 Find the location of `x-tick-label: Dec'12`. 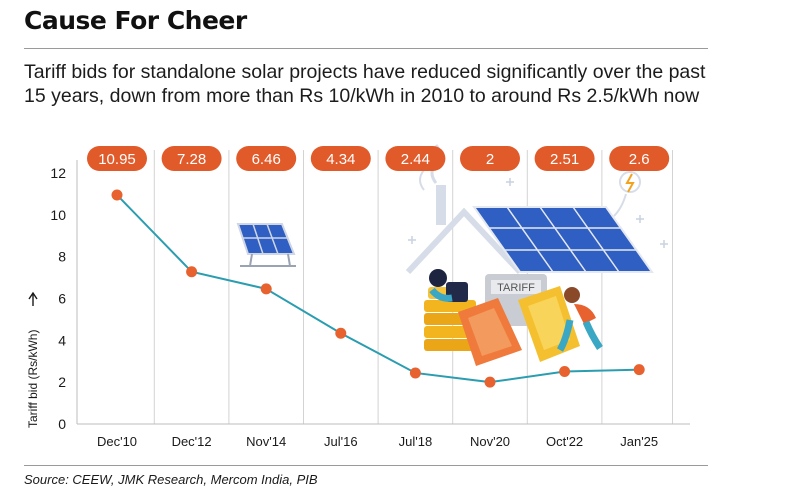

x-tick-label: Dec'12 is located at coordinates (192, 441).